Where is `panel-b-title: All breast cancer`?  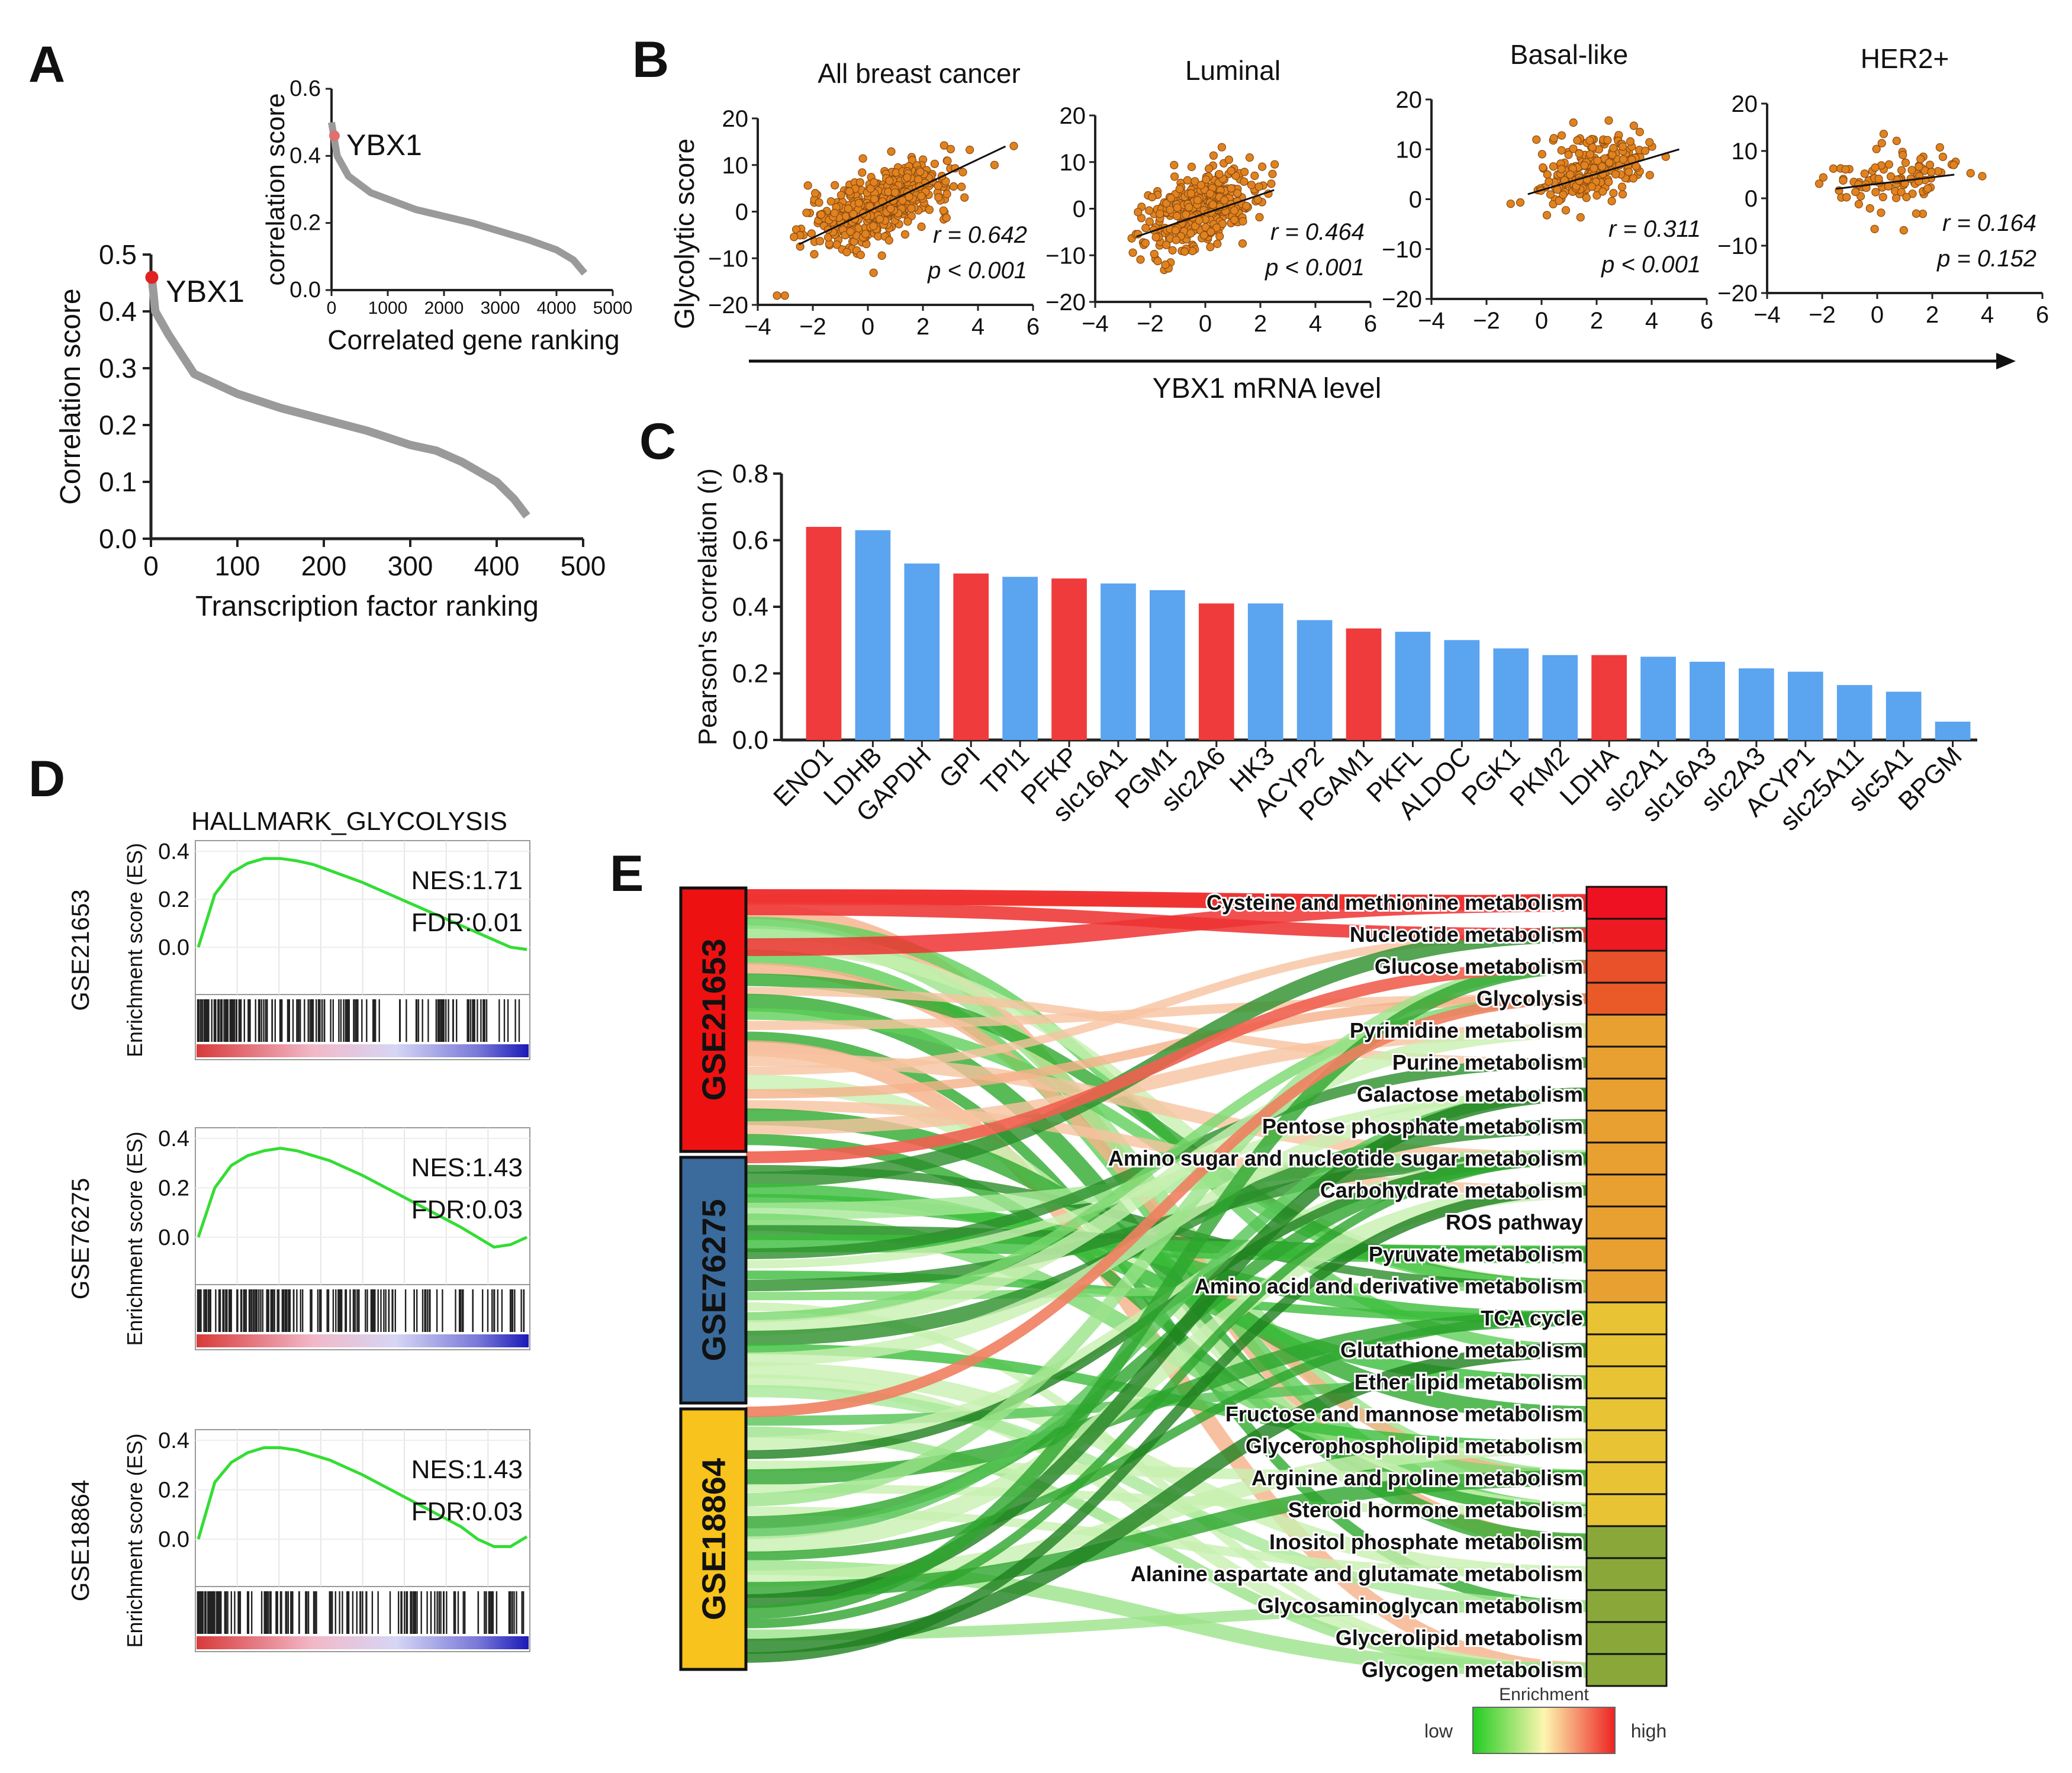 panel-b-title: All breast cancer is located at coordinates (919, 73).